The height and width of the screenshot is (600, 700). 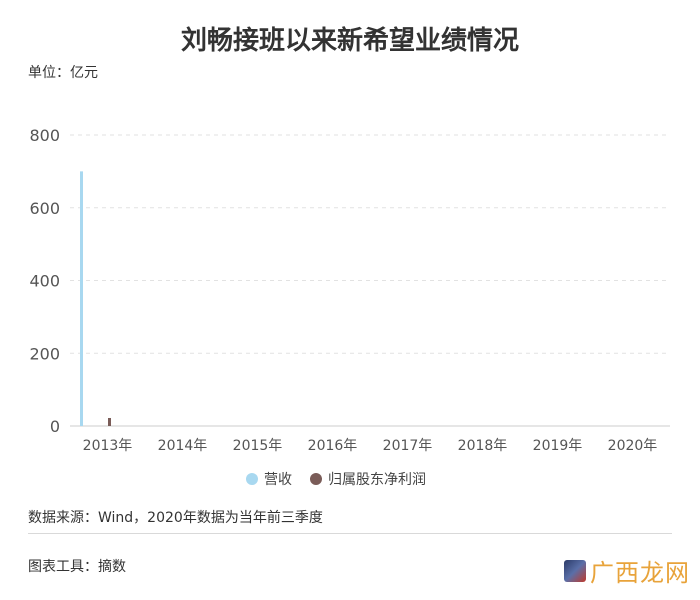 I want to click on x-tick-label-3: 2016年, so click(x=333, y=446).